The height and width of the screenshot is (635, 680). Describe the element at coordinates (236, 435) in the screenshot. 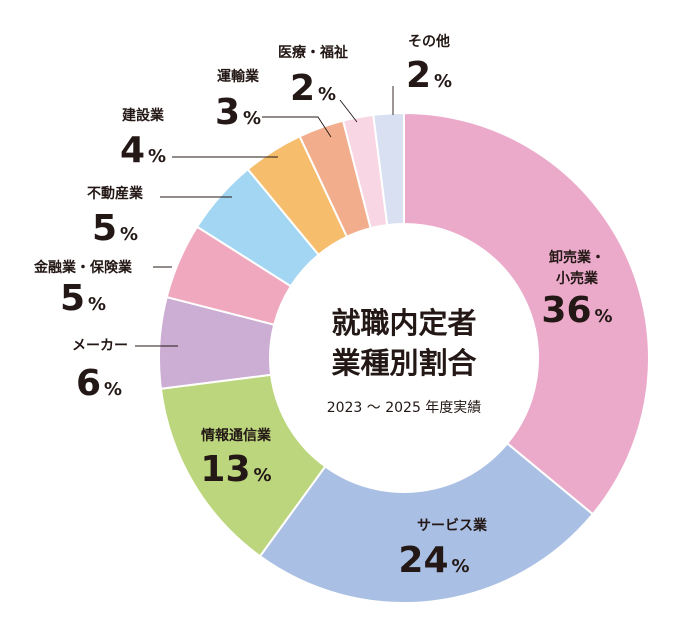

I see `category-label-2: 情報通信業` at that location.